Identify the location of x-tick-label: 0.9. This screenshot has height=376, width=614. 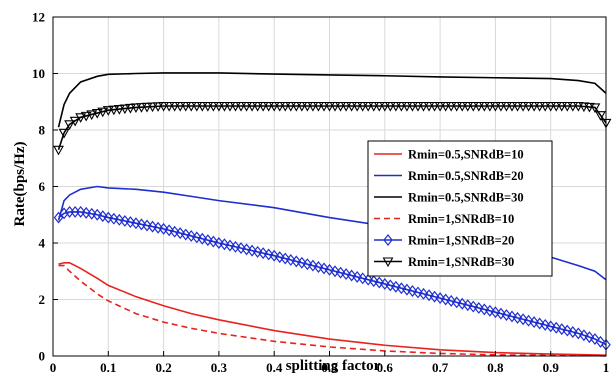
(551, 367).